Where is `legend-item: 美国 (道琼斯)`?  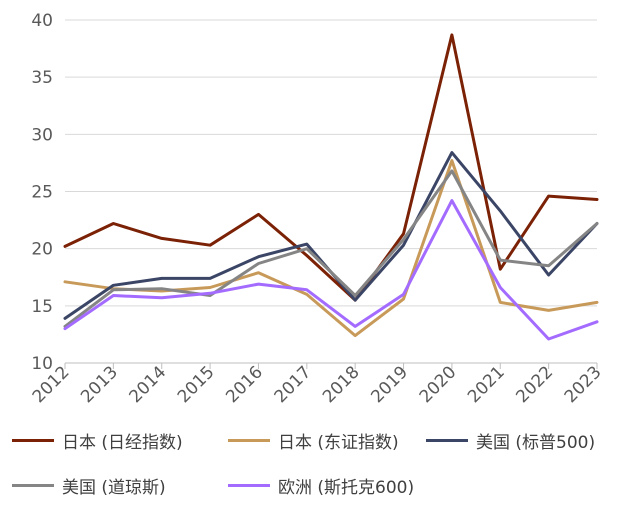
legend-item: 美国 (道琼斯) is located at coordinates (89, 485).